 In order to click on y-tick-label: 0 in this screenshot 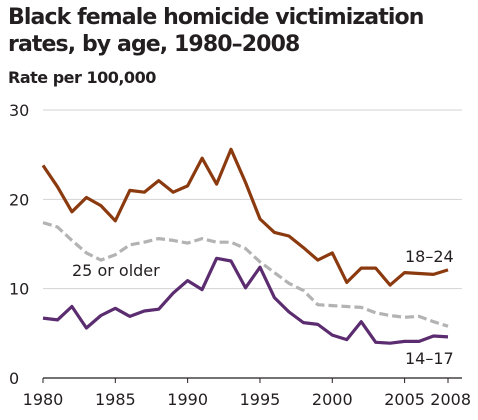, I will do `click(14, 378)`.